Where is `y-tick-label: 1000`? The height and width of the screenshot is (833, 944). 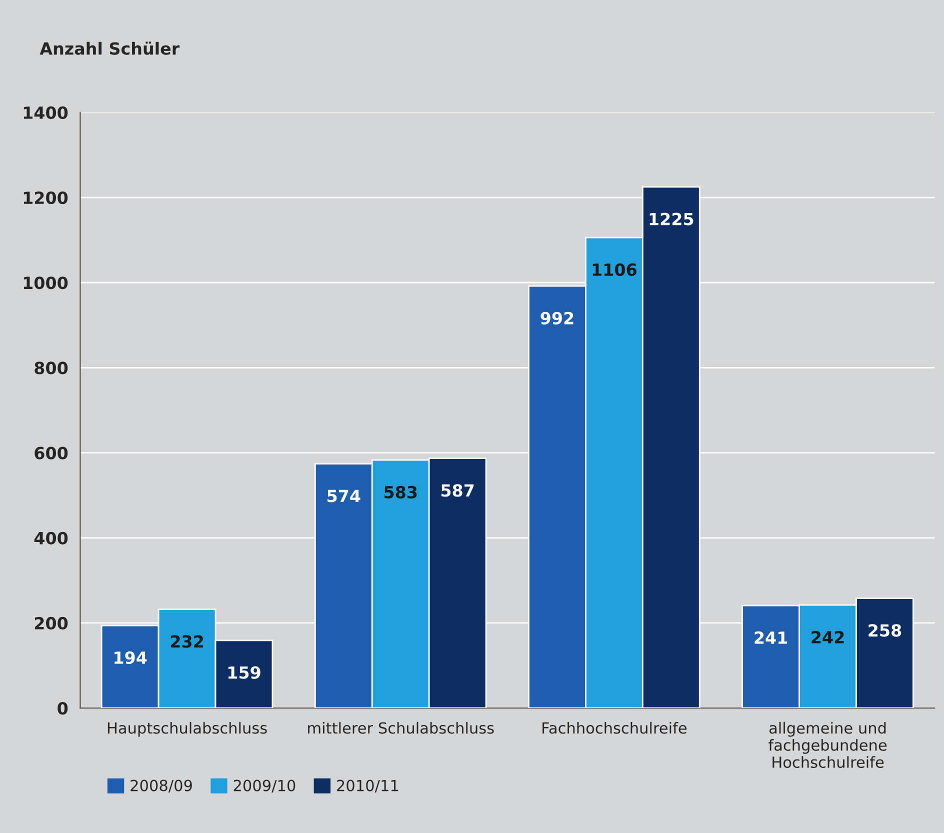 y-tick-label: 1000 is located at coordinates (46, 283).